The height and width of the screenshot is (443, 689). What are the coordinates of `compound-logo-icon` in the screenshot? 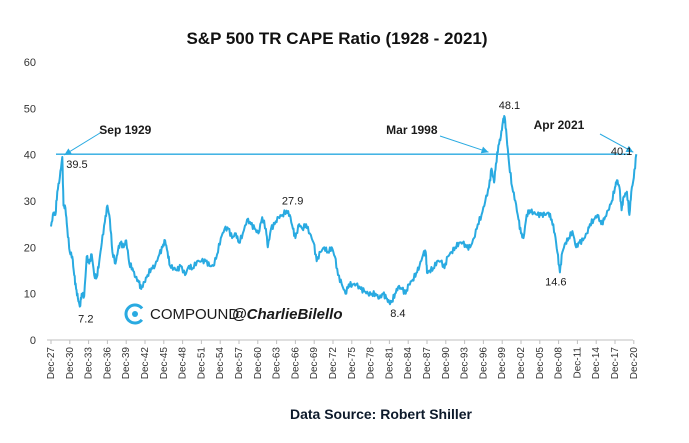 It's located at (135, 314).